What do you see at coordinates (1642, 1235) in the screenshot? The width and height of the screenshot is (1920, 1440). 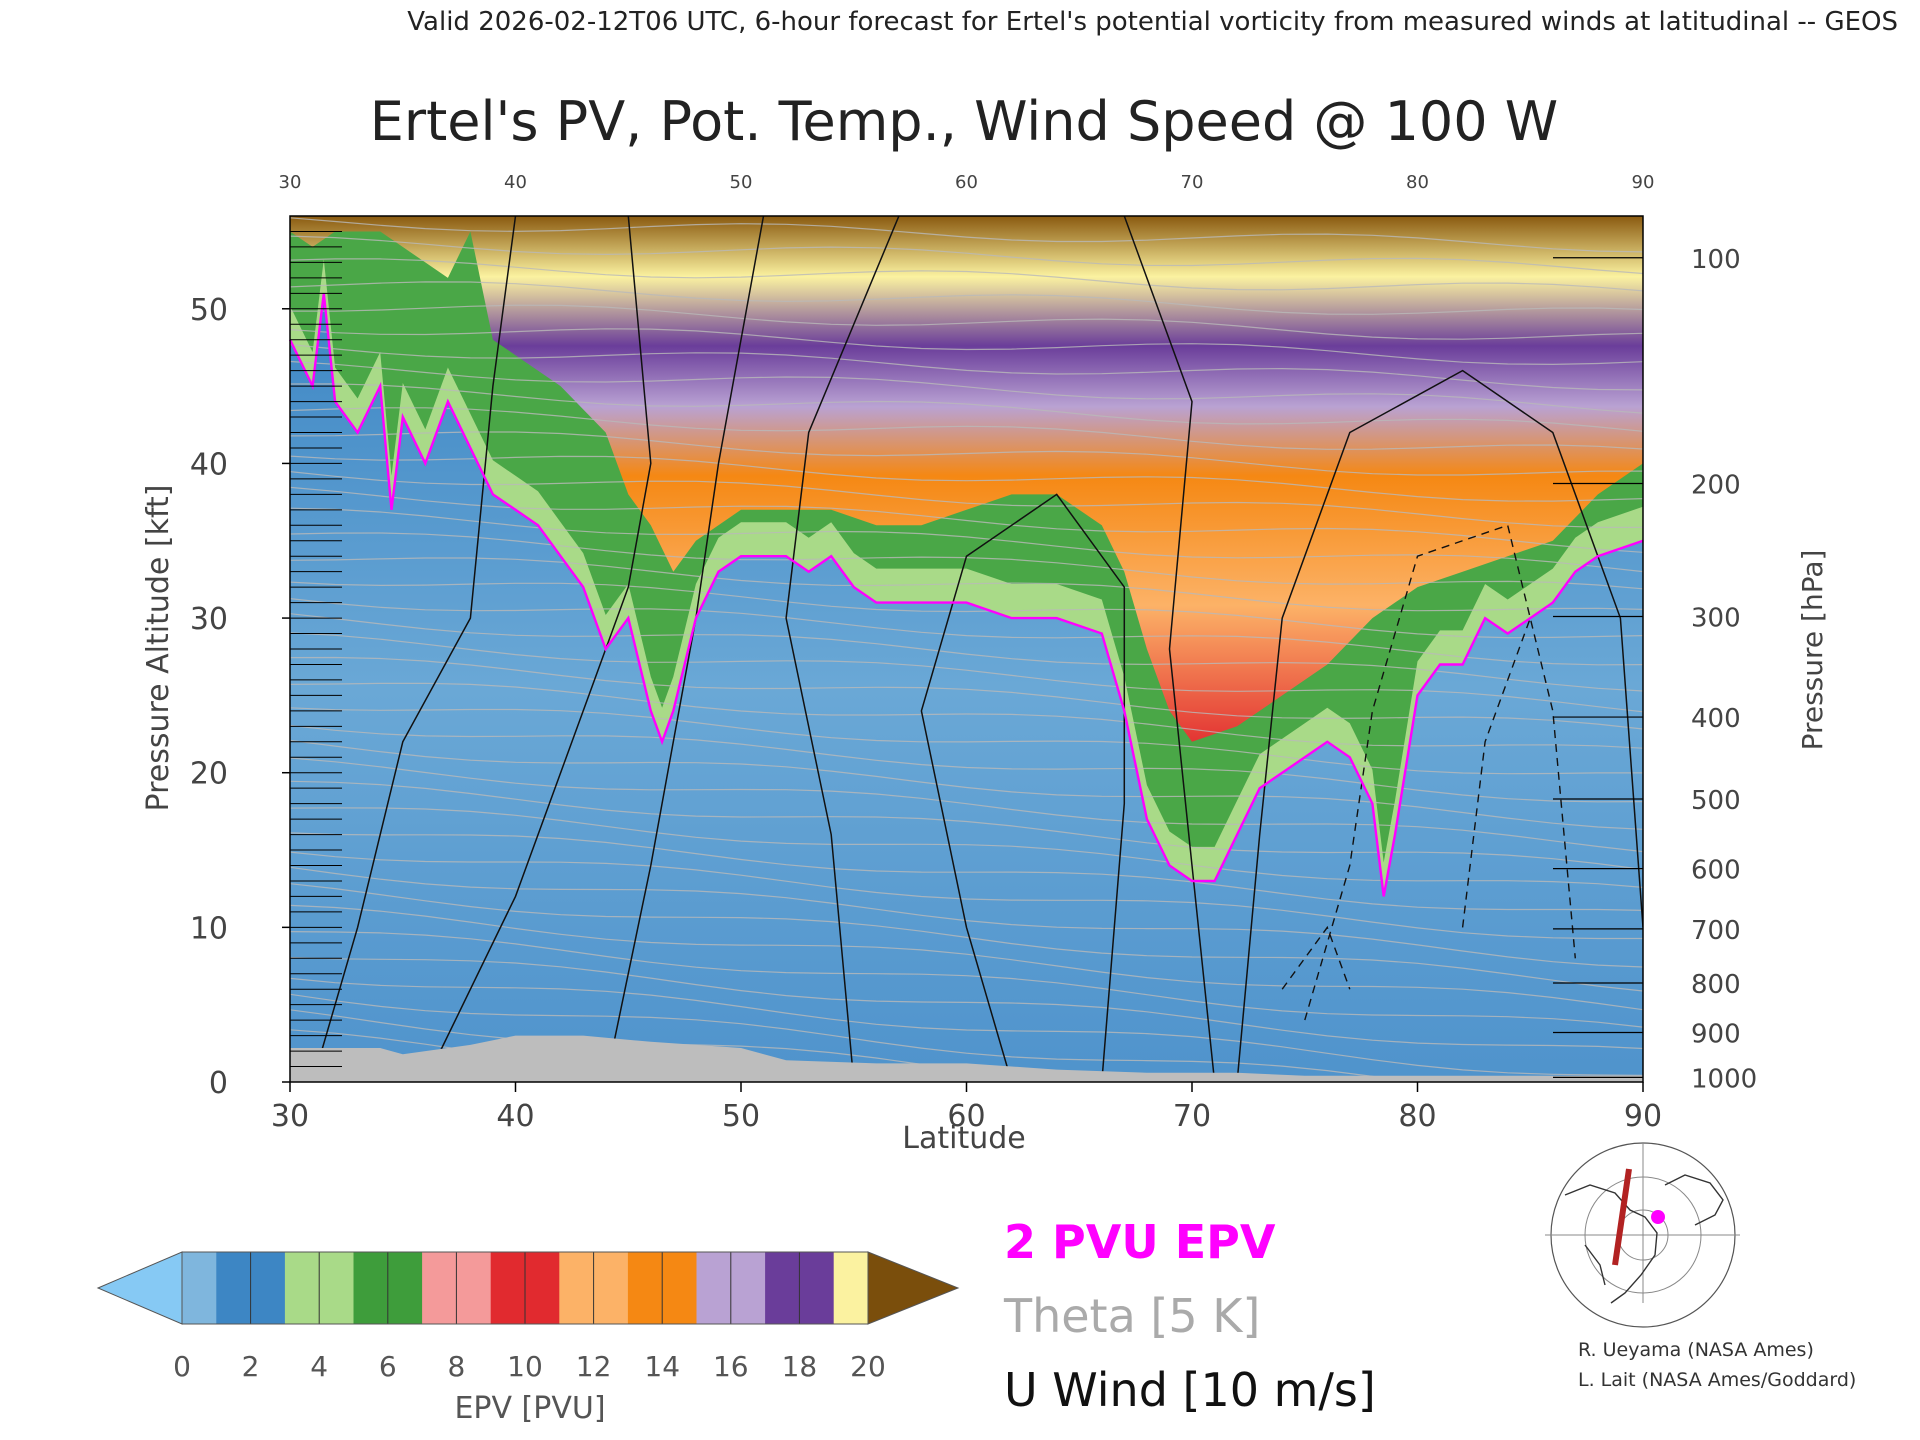 I see `locator-map` at bounding box center [1642, 1235].